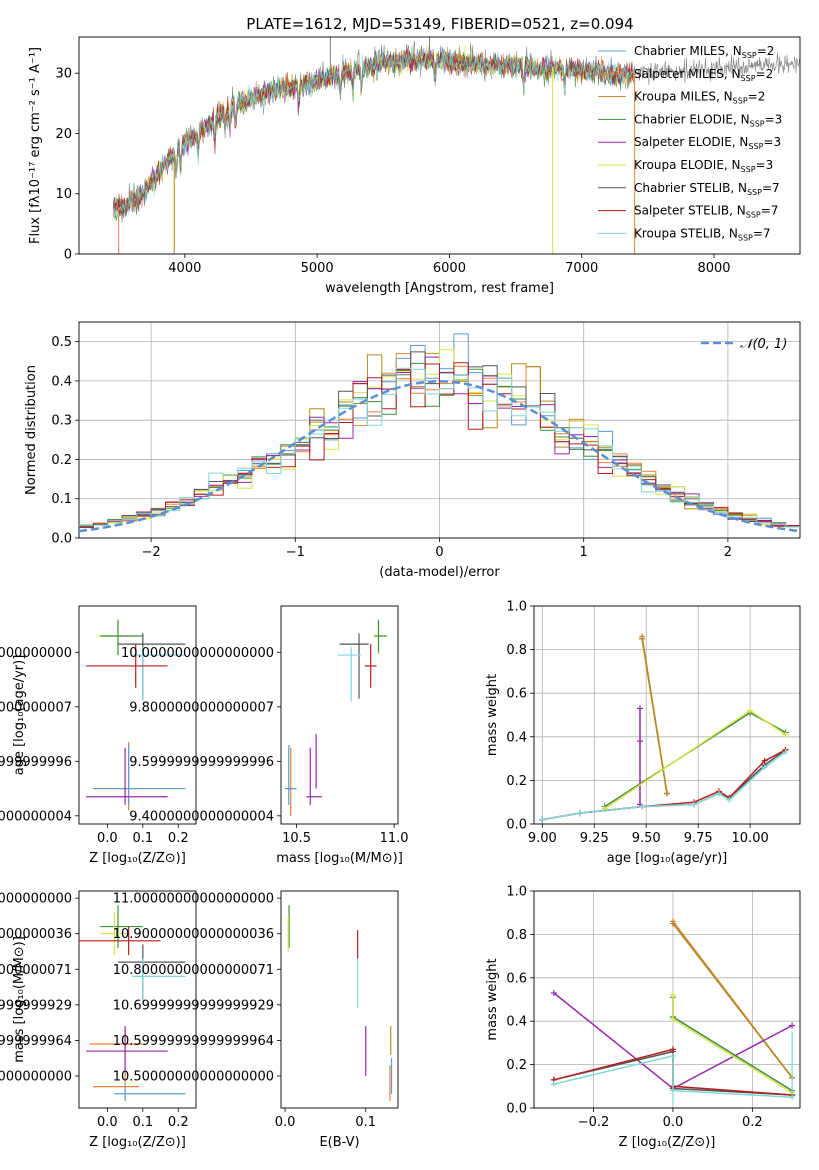 Image resolution: width=819 pixels, height=1170 pixels. What do you see at coordinates (702, 234) in the screenshot?
I see `legend-label: Kroupa STELIB, NSSP=7` at bounding box center [702, 234].